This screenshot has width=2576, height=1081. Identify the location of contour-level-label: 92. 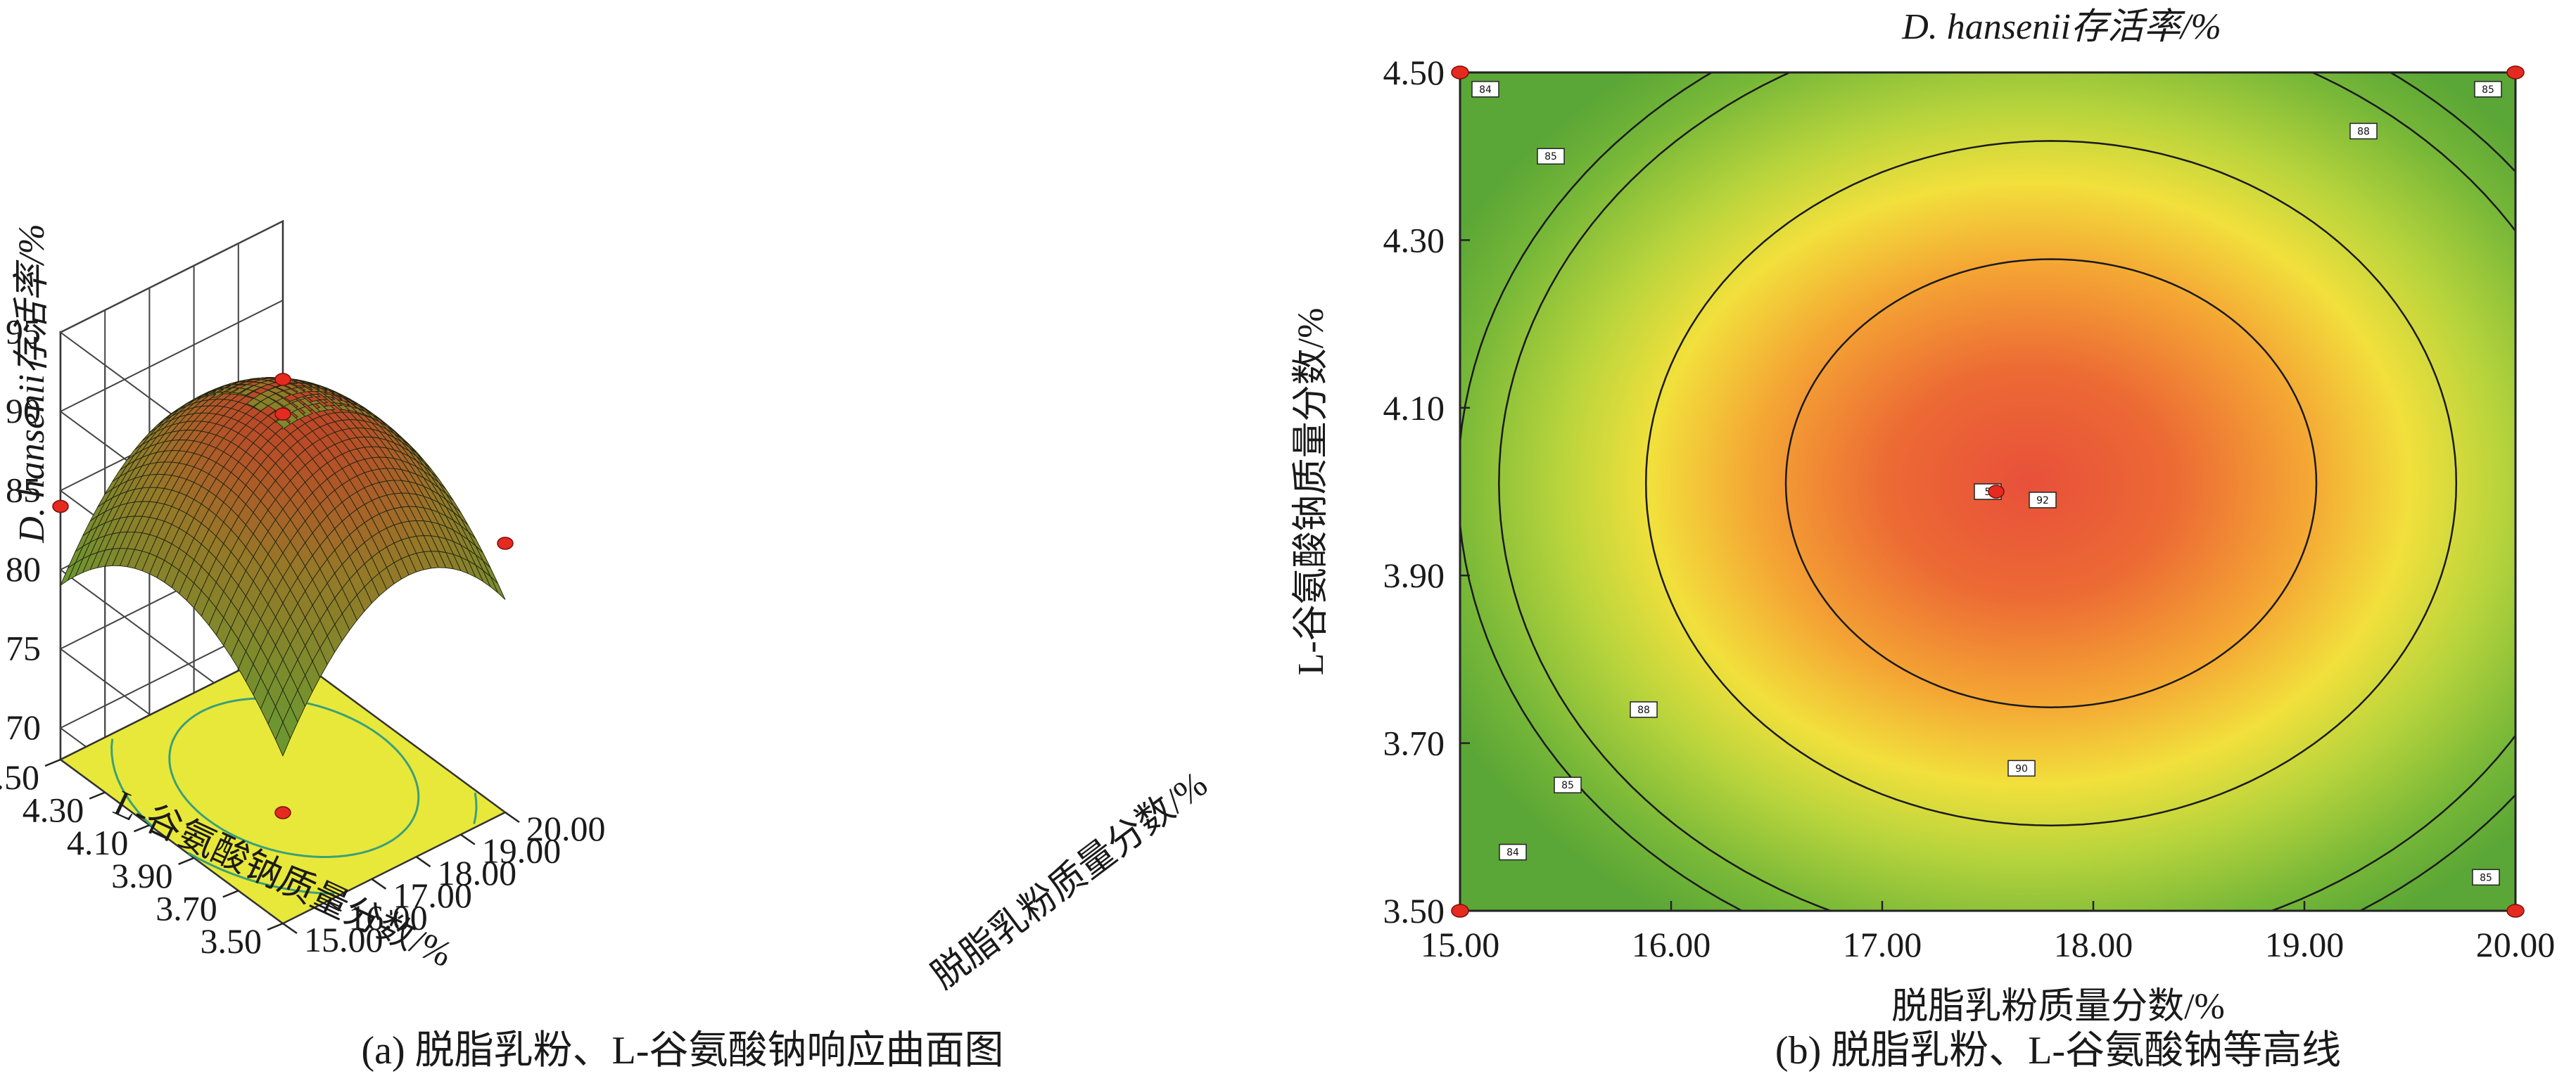
(2042, 501).